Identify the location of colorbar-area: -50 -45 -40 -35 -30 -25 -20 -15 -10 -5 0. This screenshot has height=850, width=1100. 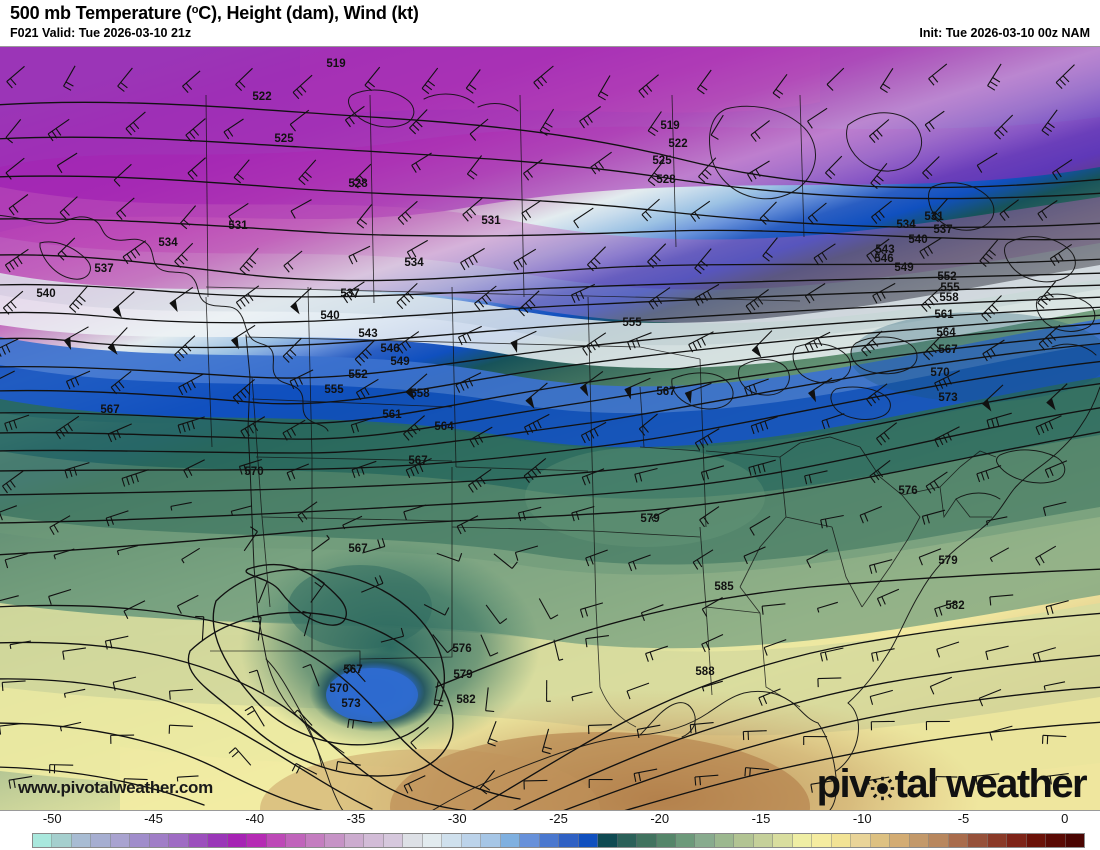
(550, 830).